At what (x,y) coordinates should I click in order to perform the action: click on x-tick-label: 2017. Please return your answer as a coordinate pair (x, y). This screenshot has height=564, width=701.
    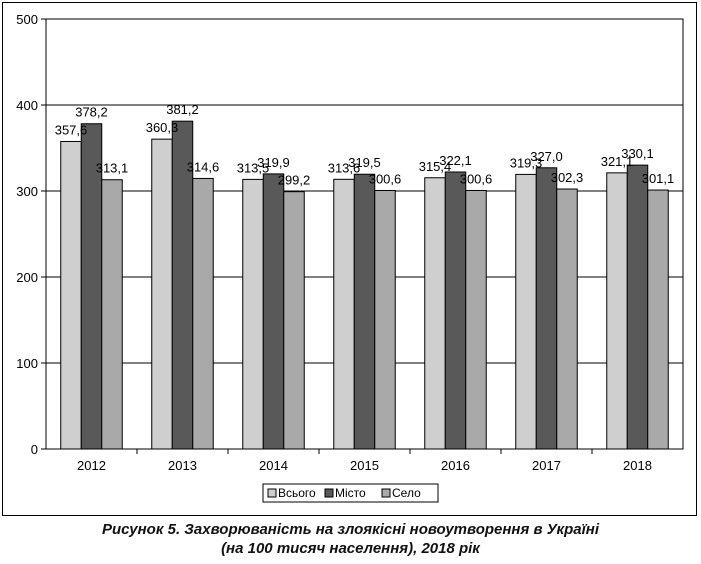
    Looking at the image, I should click on (546, 465).